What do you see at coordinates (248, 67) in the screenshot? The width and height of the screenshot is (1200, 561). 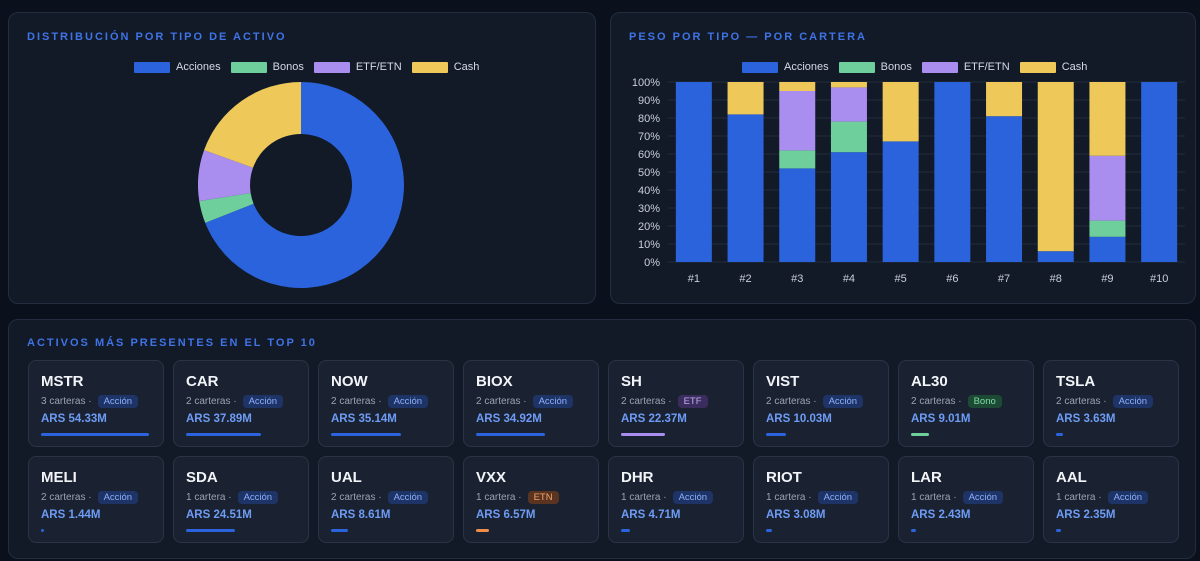 I see `donut-legend-swatch` at bounding box center [248, 67].